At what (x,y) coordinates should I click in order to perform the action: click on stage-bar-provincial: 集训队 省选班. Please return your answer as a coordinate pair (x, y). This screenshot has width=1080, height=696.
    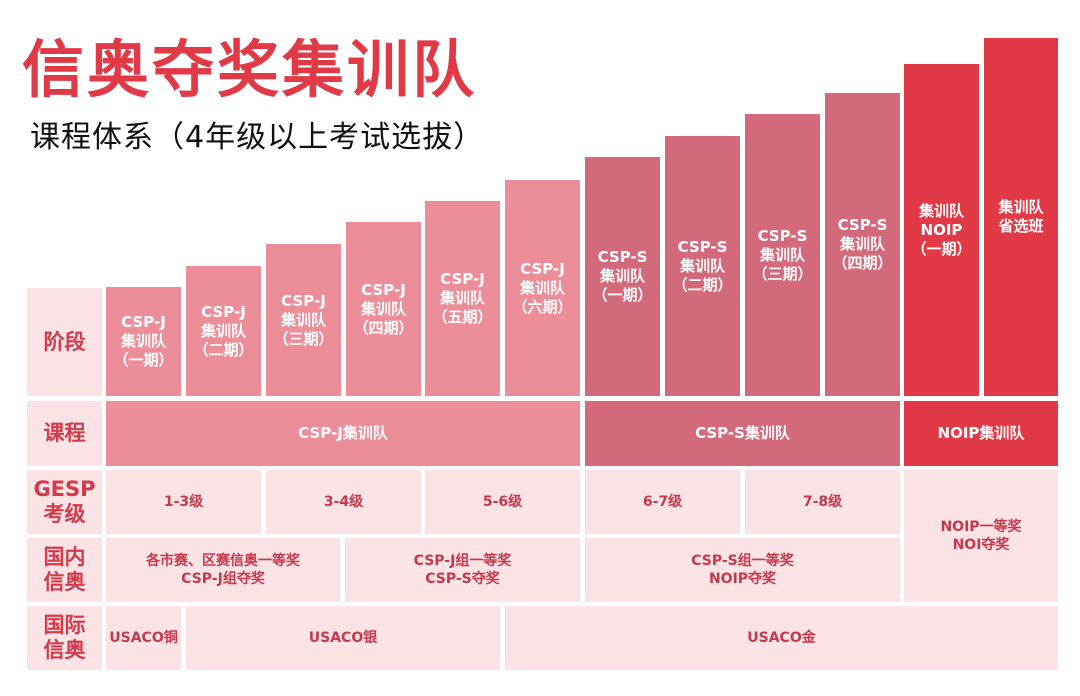
    Looking at the image, I should click on (1021, 217).